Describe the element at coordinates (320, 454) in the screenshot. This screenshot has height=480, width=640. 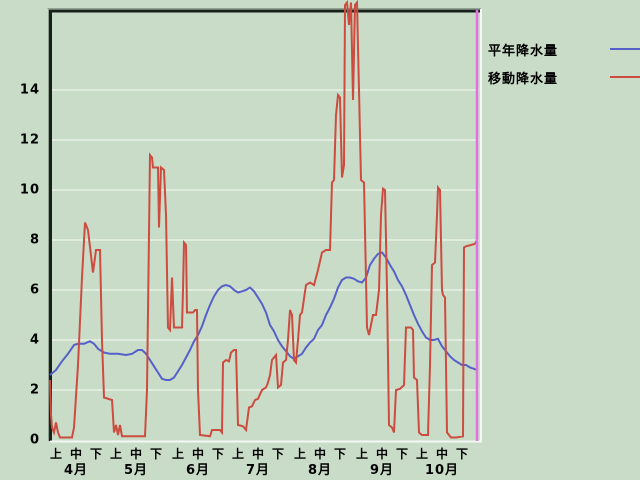
I see `x-tick-8月-中: 中` at that location.